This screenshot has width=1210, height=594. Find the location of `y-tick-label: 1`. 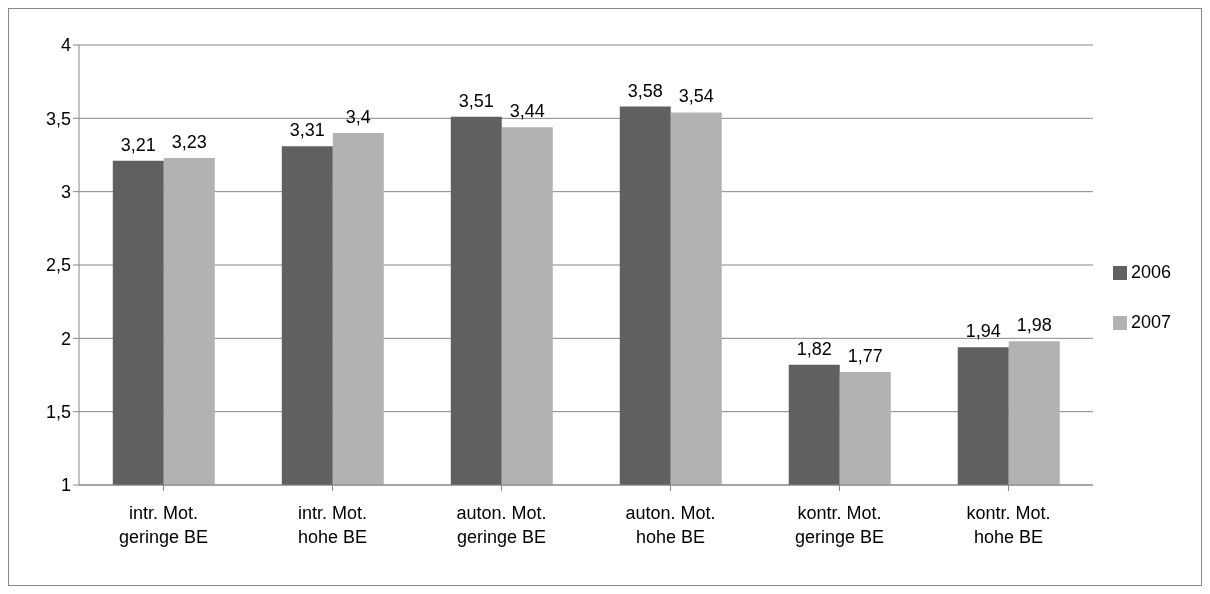

y-tick-label: 1 is located at coordinates (65, 485).